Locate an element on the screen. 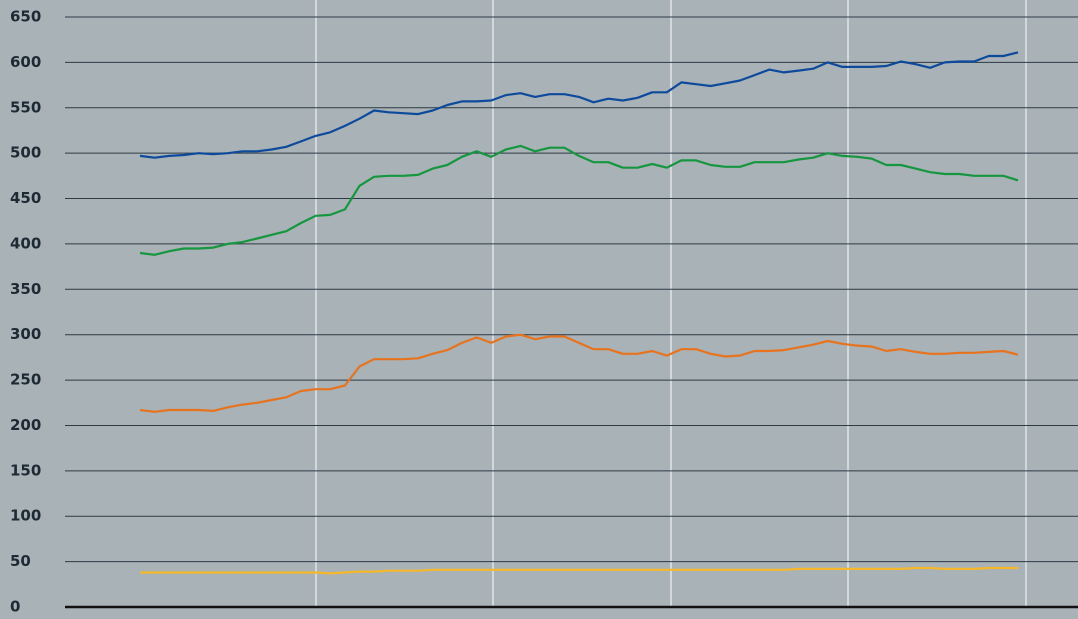 This screenshot has width=1078, height=619. y-tick-label: 350 is located at coordinates (25, 289).